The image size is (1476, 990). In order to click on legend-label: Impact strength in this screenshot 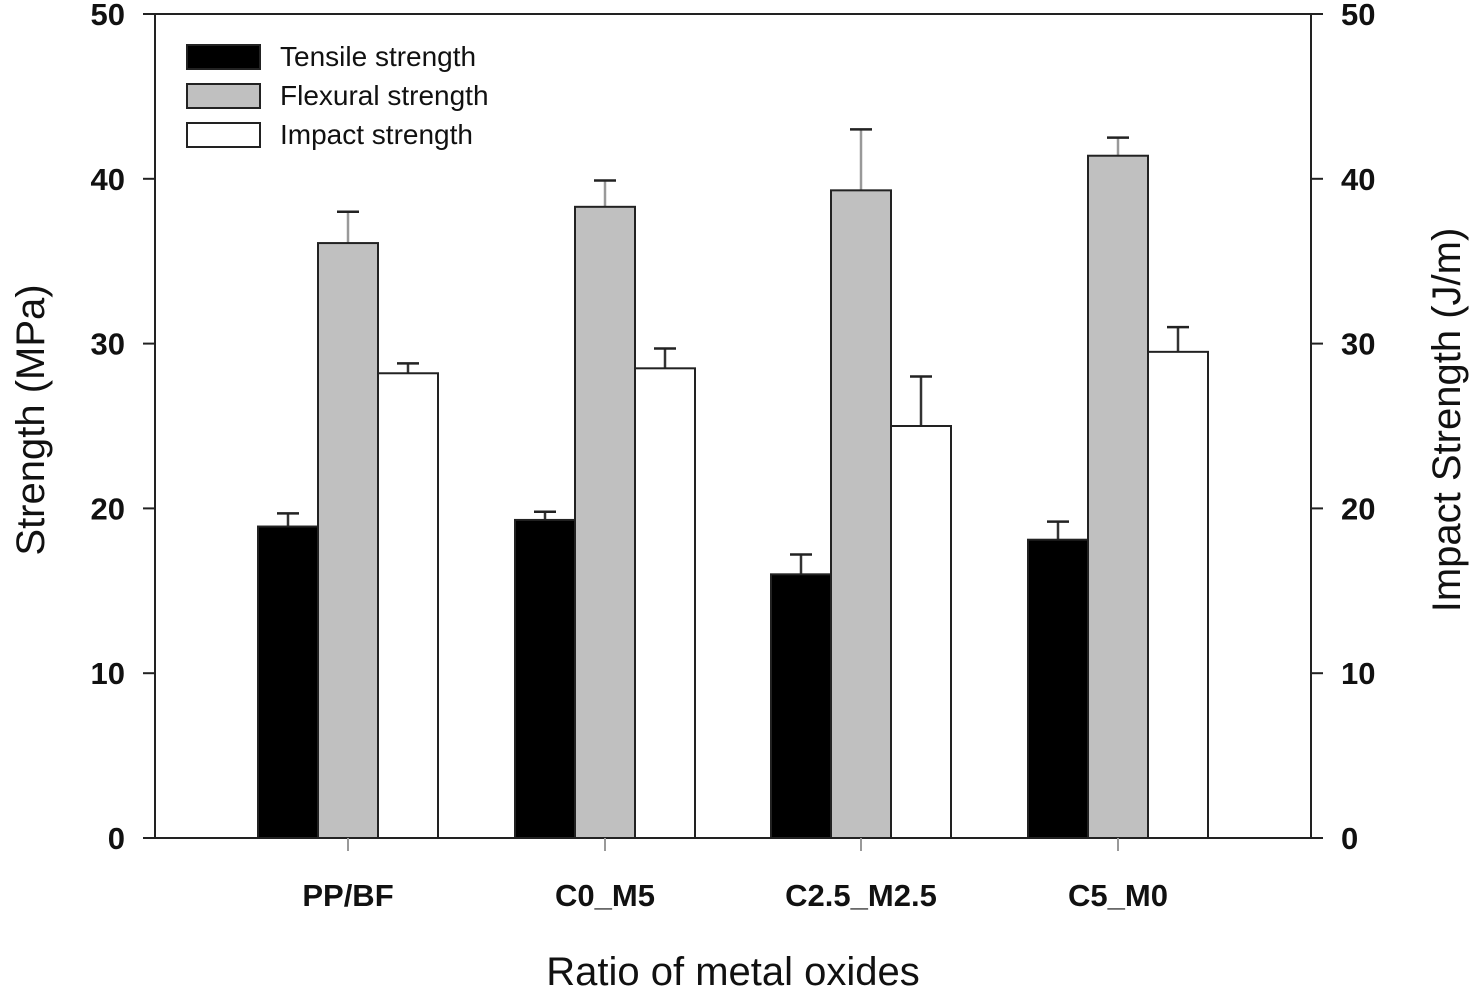, I will do `click(376, 134)`.